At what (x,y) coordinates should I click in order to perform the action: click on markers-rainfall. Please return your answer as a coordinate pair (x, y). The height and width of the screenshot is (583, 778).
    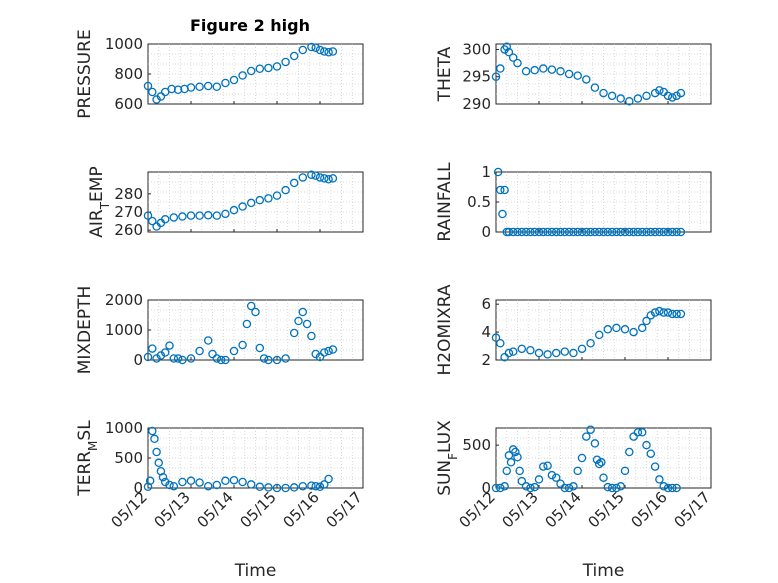
    Looking at the image, I should click on (589, 202).